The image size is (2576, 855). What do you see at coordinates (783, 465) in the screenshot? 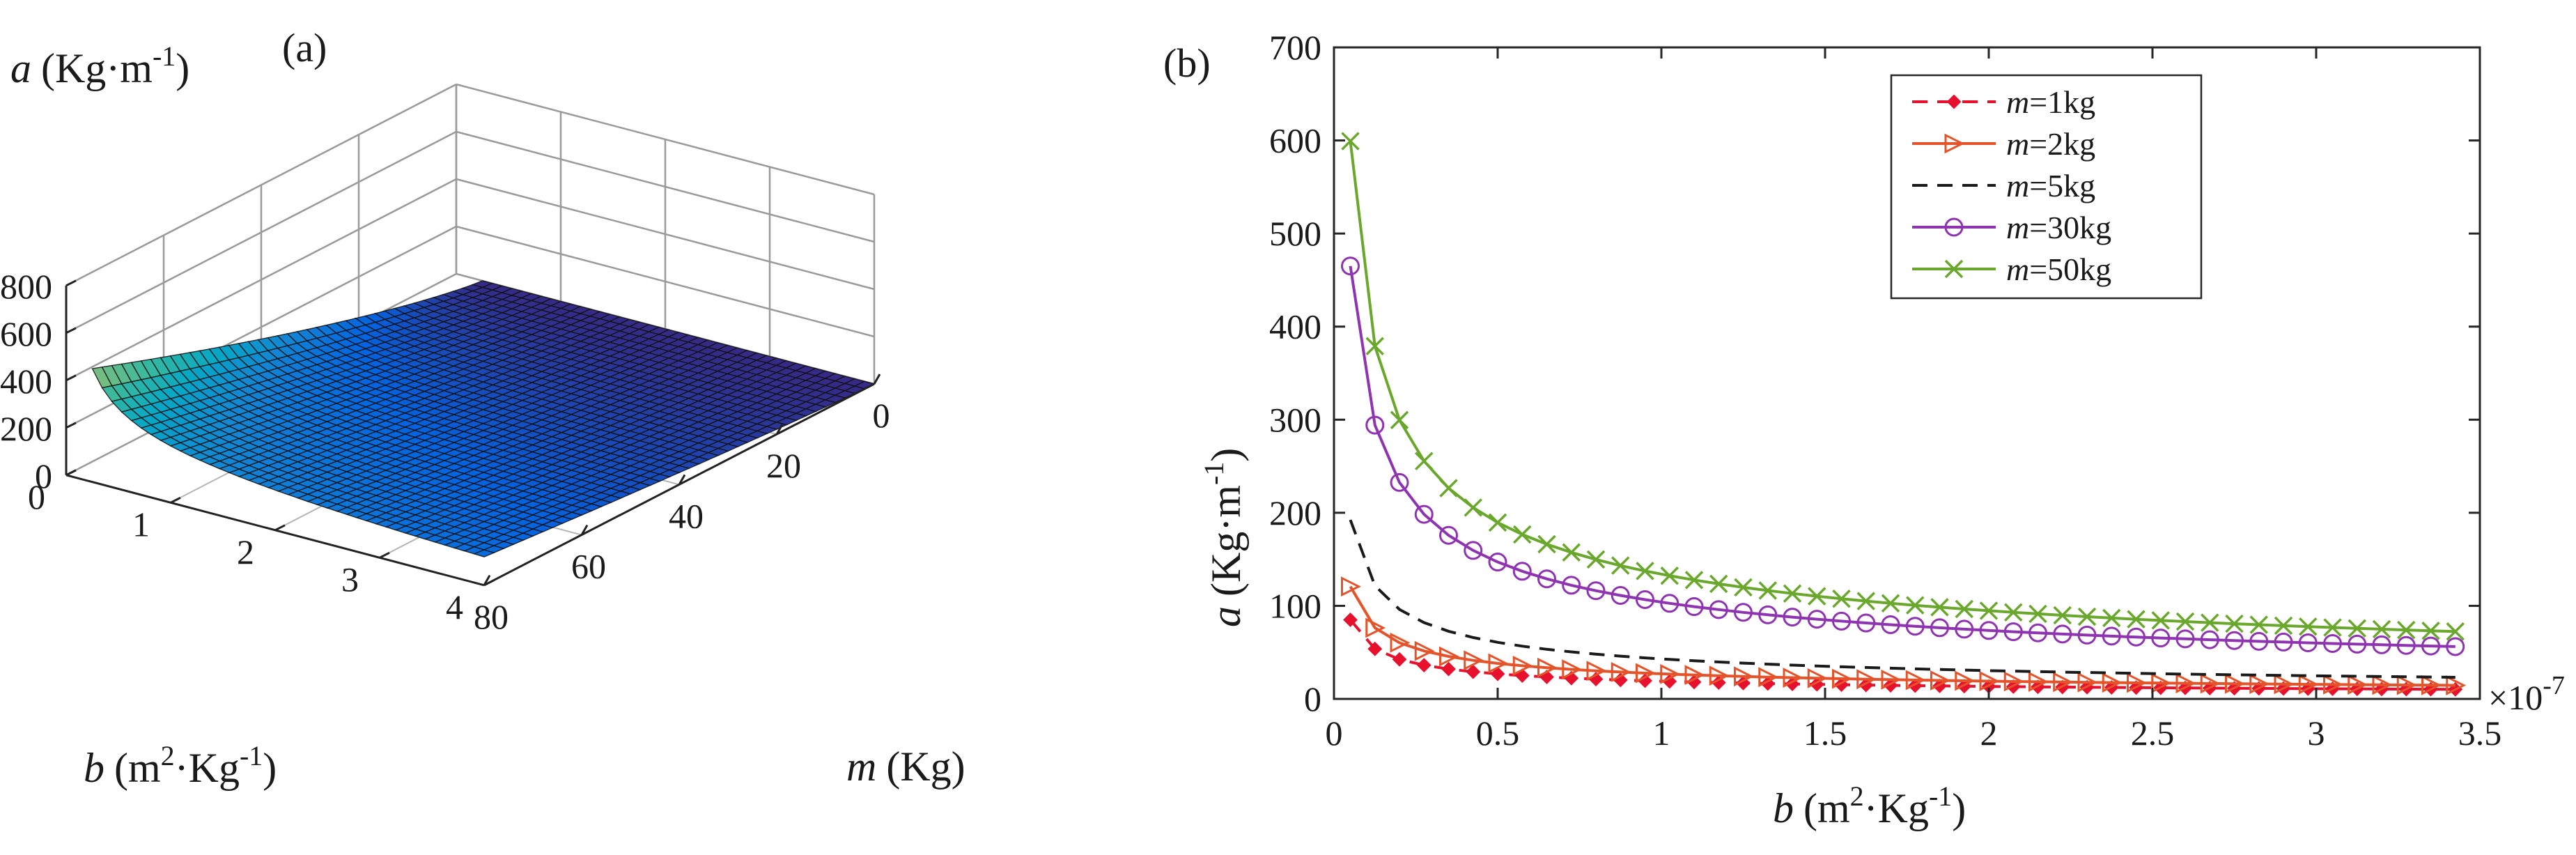
I see `m-tick-label: 20` at bounding box center [783, 465].